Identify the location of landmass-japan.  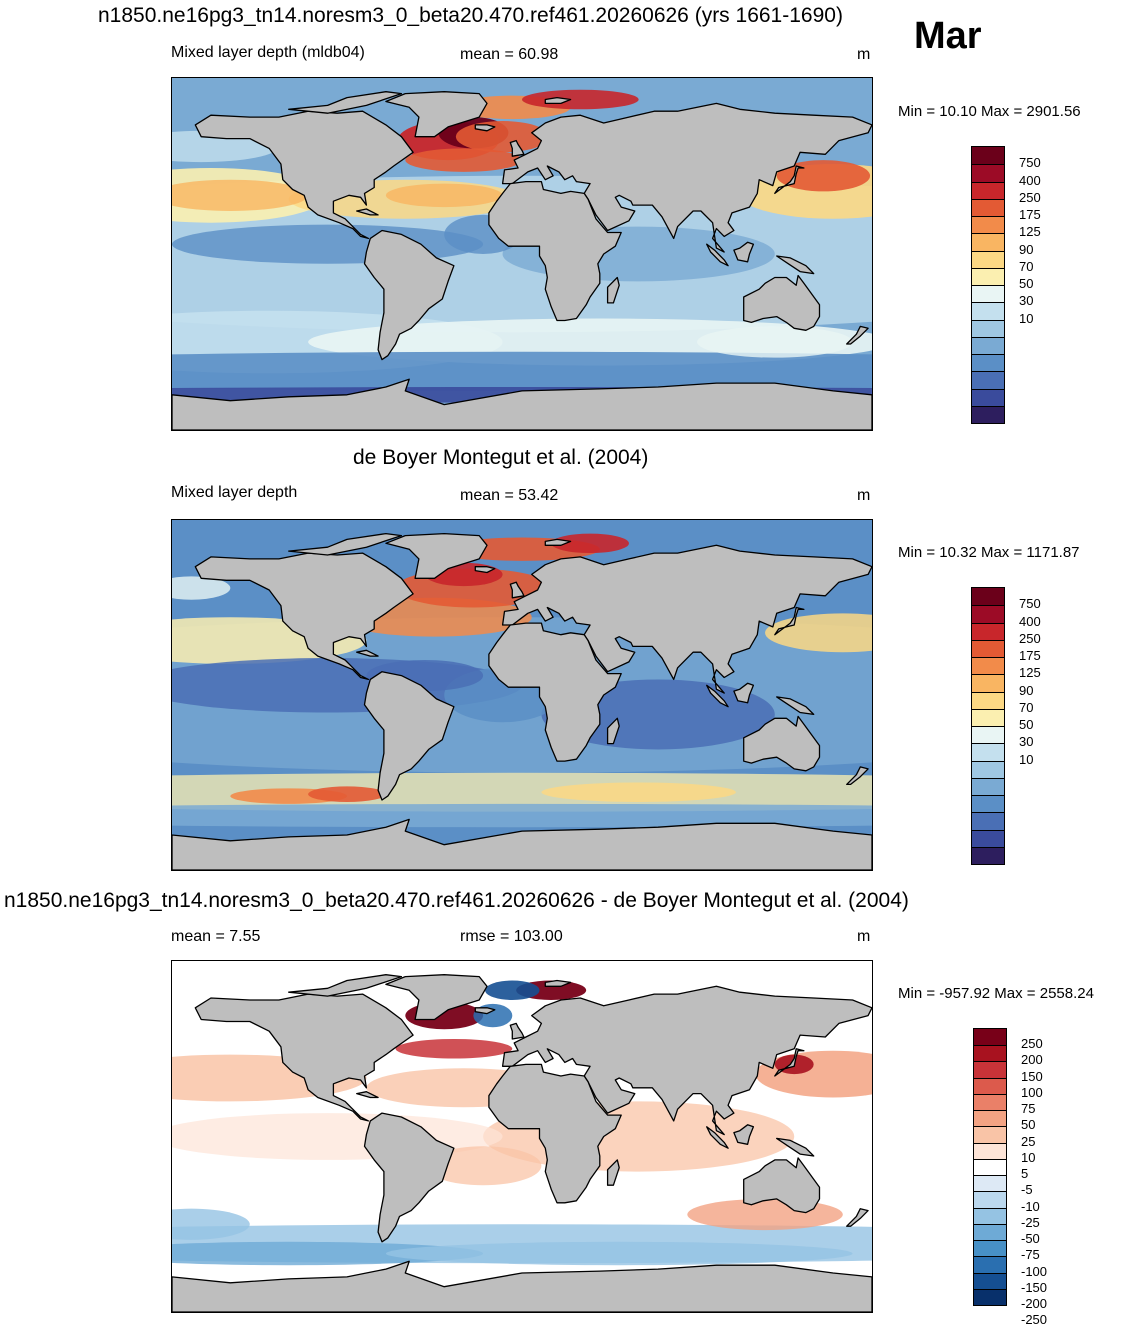
(789, 180).